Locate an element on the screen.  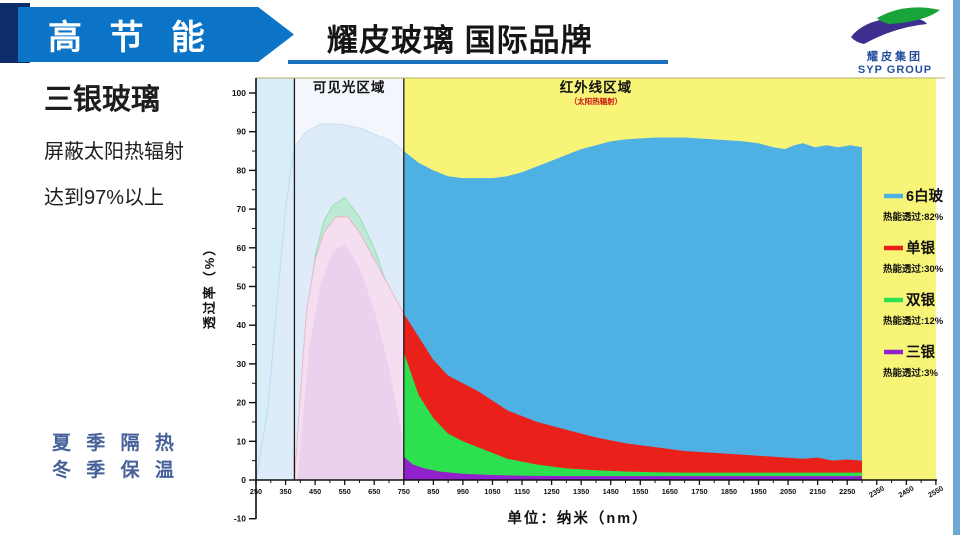
x-tick-label: 1850 is located at coordinates (729, 491).